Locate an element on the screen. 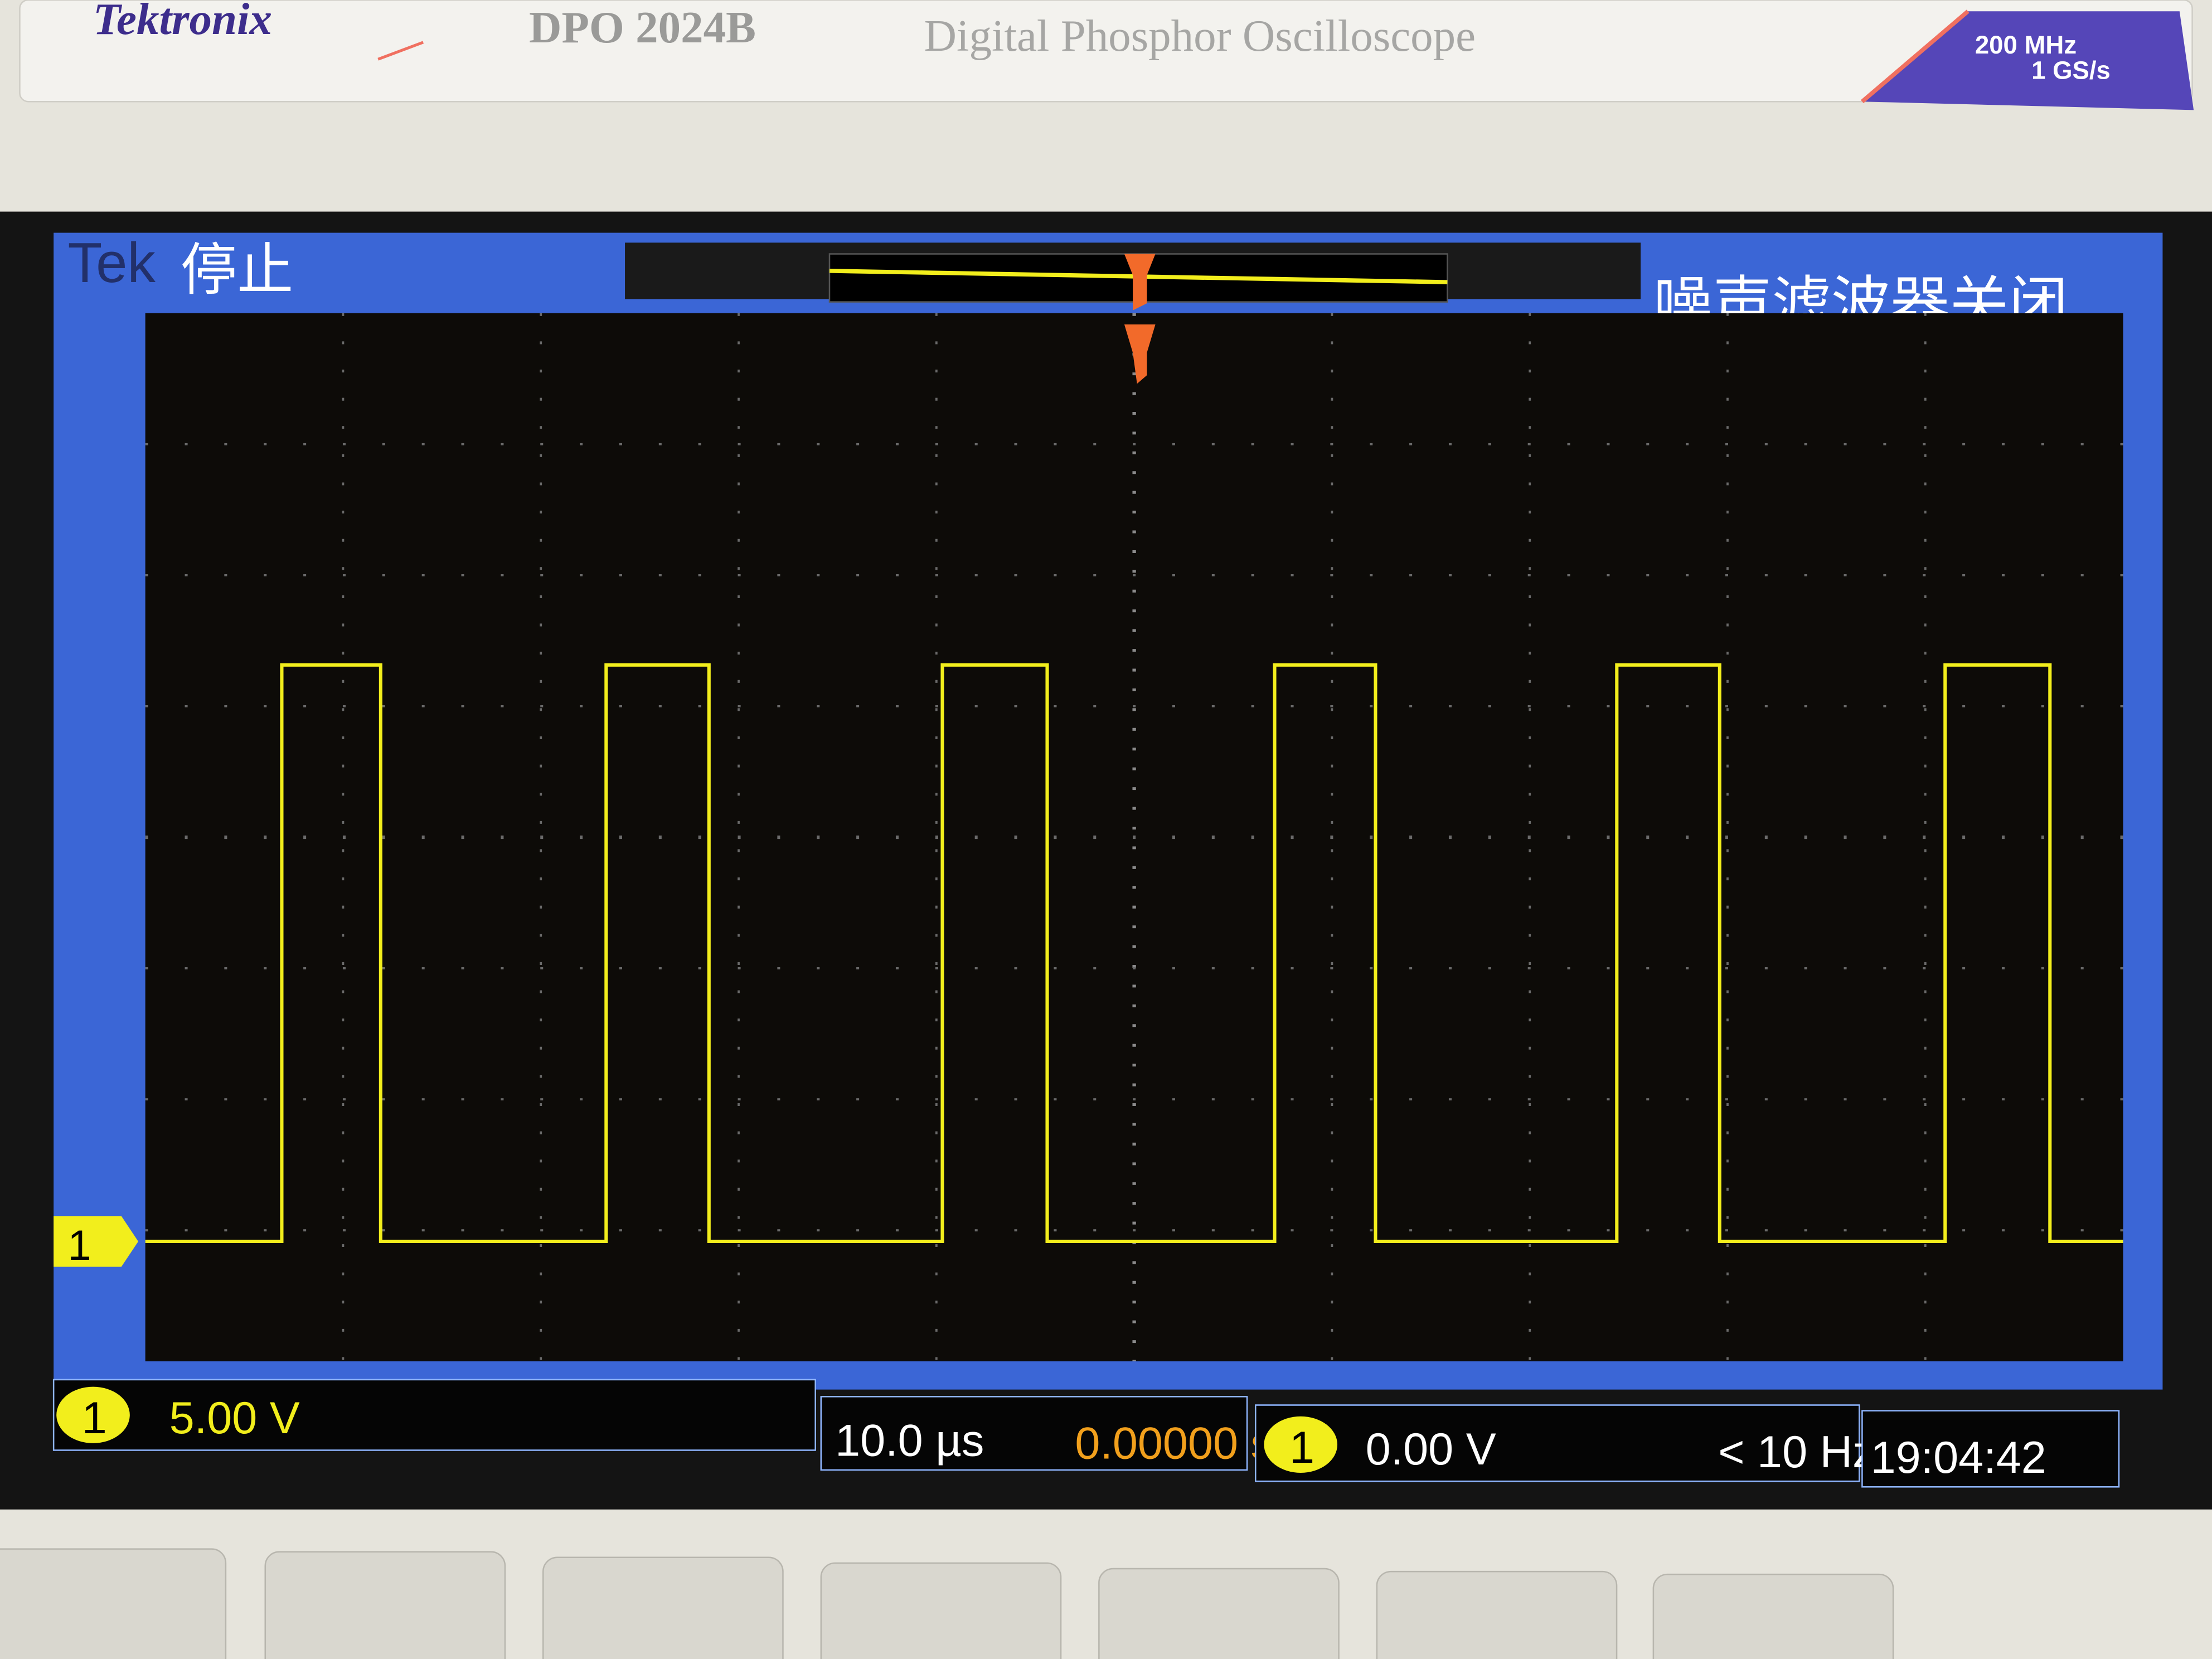  model-description: Digital Phosphor Oscilloscope is located at coordinates (1200, 36).